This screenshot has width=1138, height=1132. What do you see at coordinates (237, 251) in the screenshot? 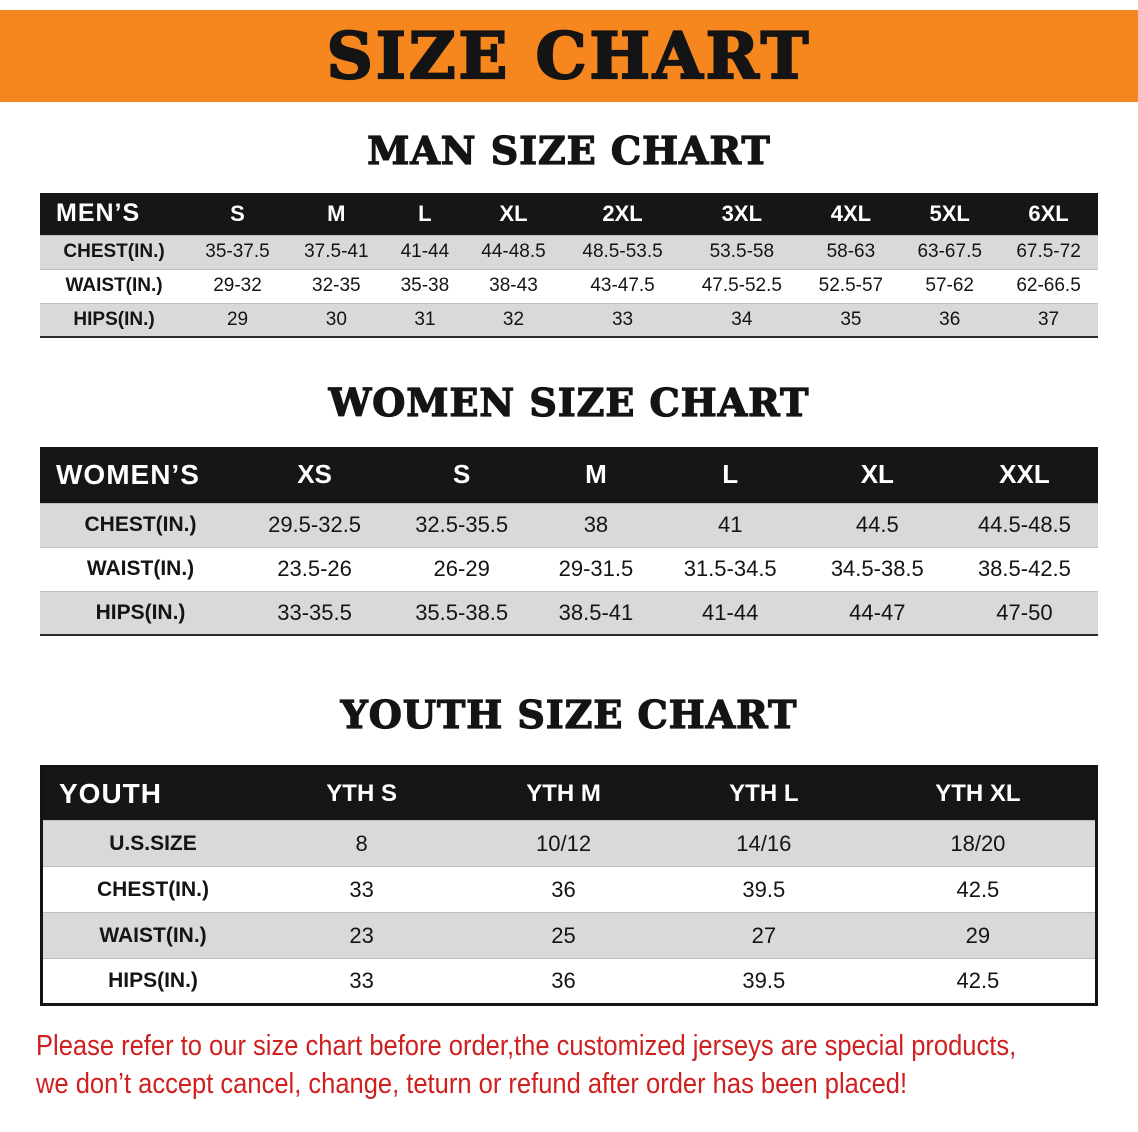
I see `data-cell: 35-37.5` at bounding box center [237, 251].